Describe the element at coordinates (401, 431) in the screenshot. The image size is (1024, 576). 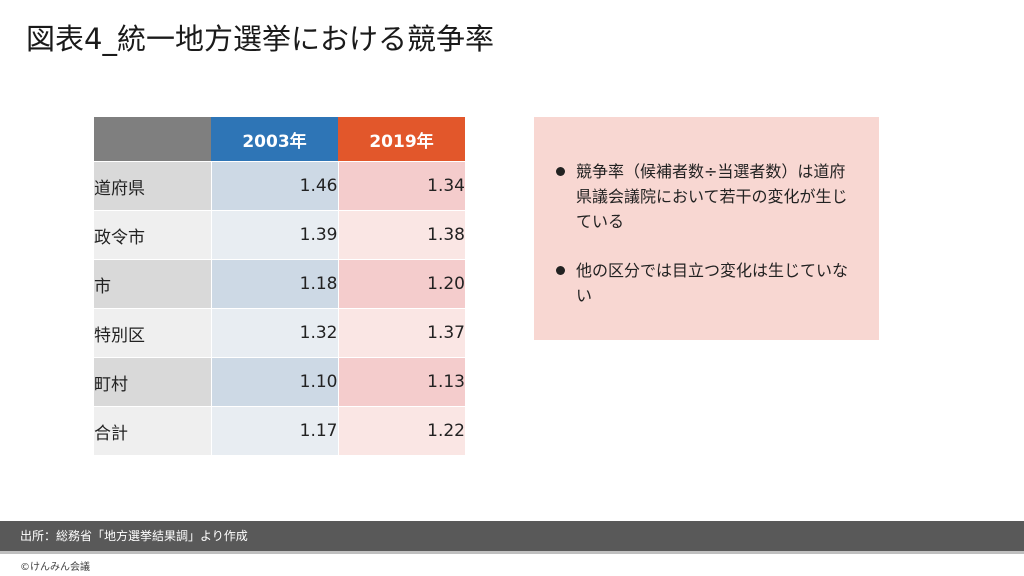
I see `value-2019: 1.22` at that location.